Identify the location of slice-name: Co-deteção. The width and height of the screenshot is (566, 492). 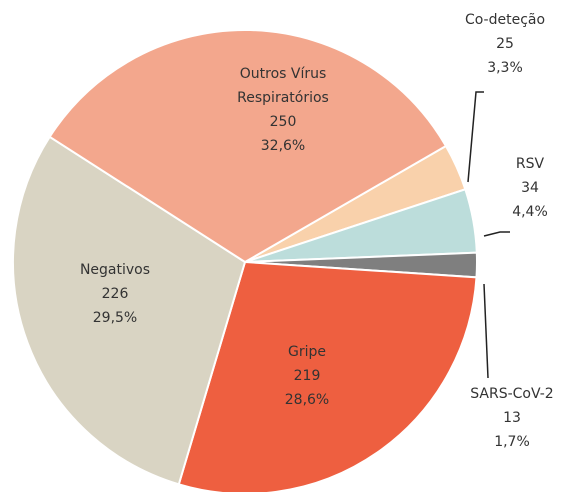
(505, 20).